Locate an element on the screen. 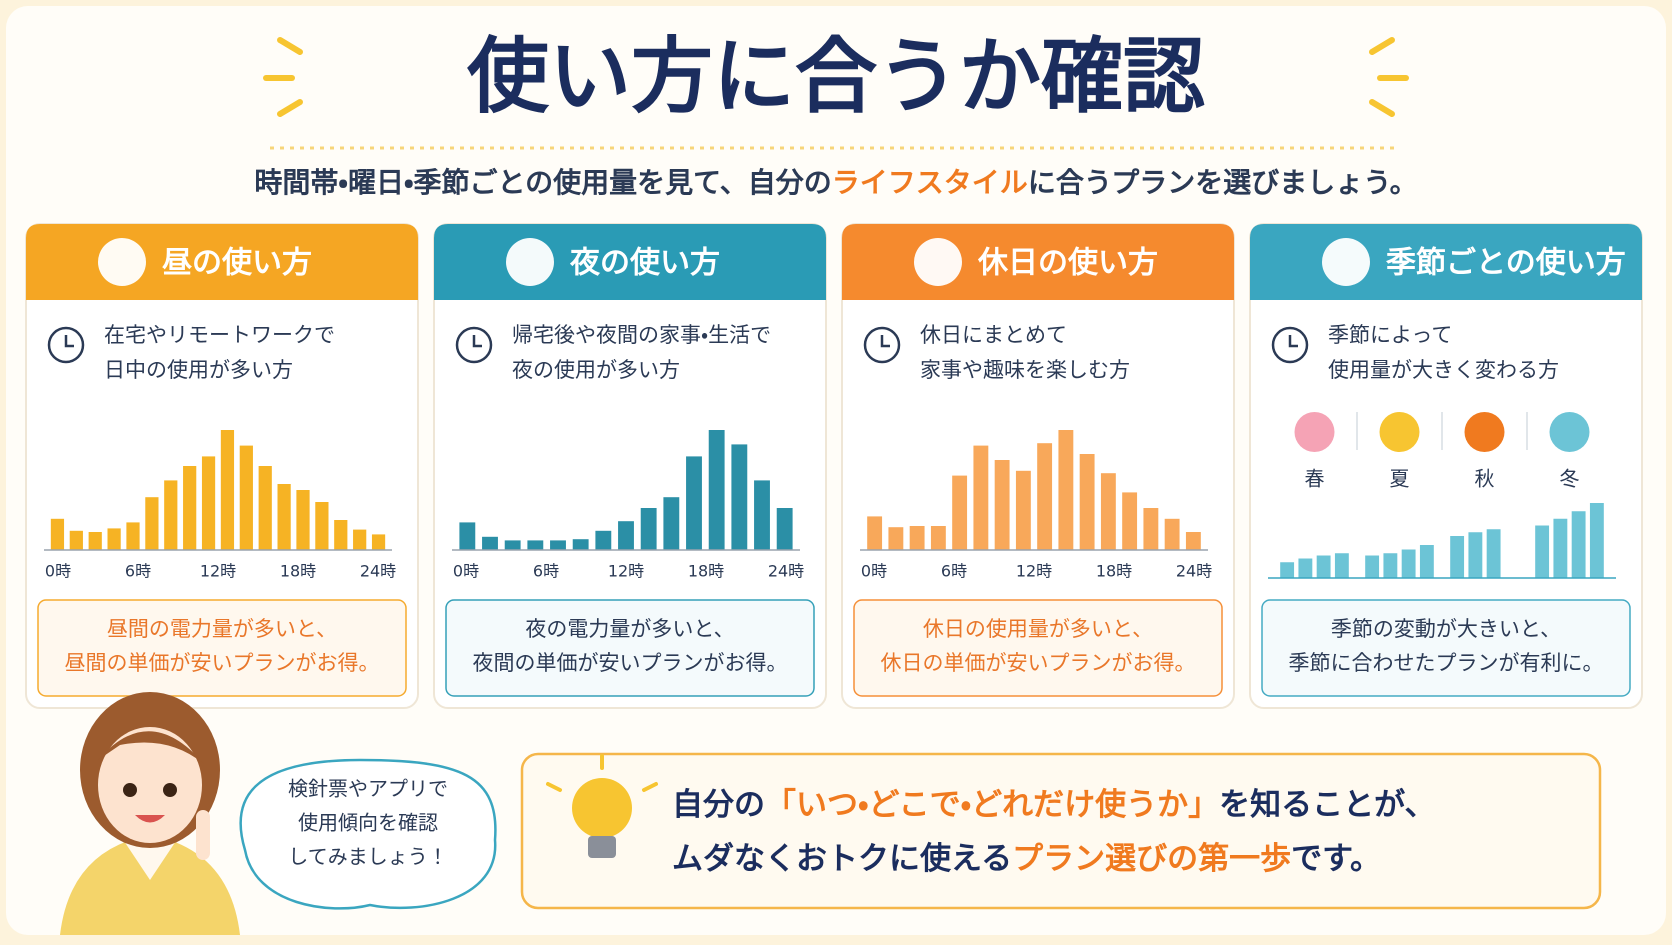 This screenshot has width=1672, height=945. season-label: 秋 is located at coordinates (1485, 479).